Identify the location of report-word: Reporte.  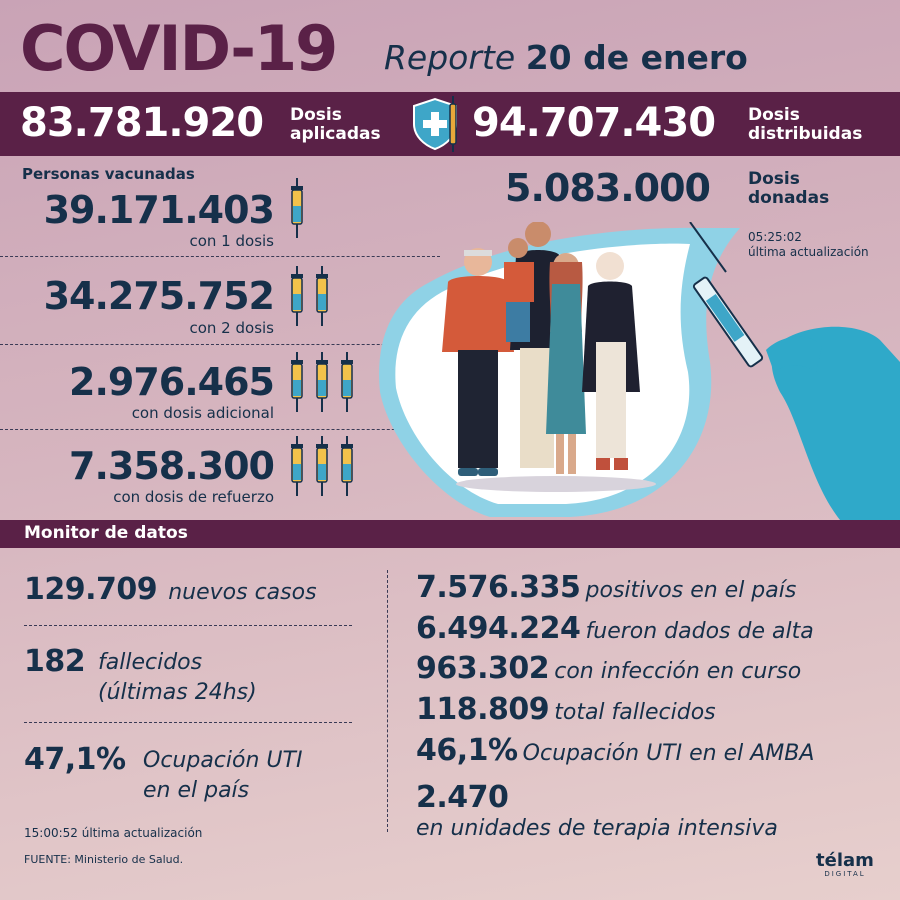
(450, 57).